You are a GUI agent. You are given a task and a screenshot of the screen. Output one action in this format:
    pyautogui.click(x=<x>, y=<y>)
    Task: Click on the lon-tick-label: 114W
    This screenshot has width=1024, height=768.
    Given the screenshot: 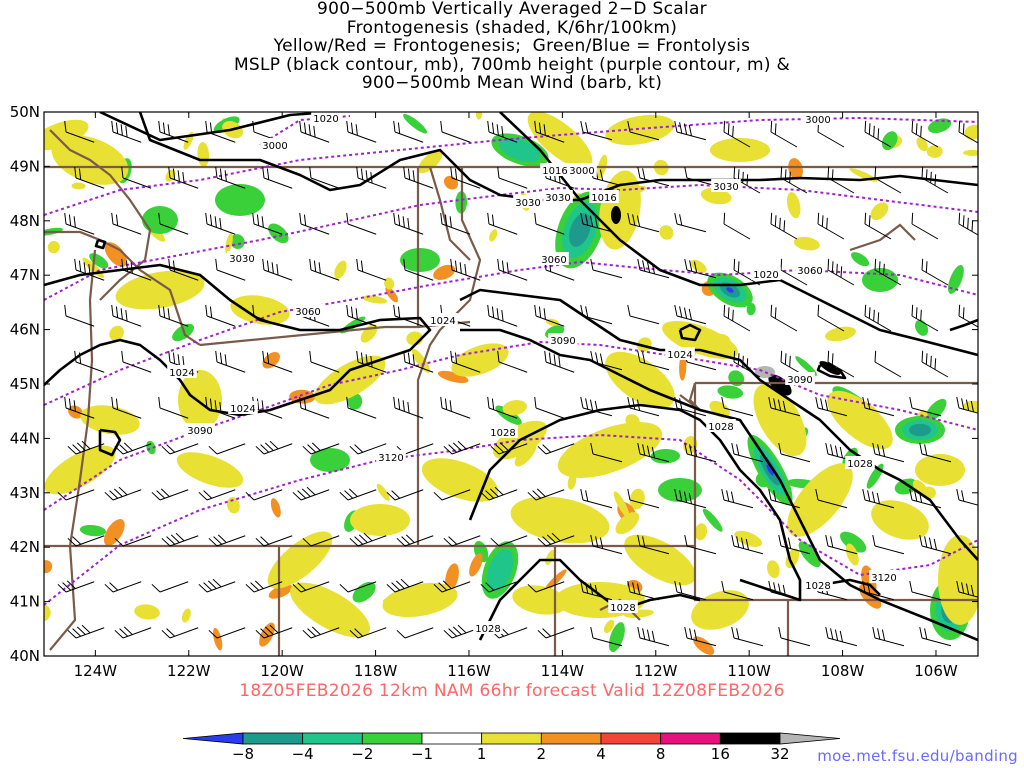 What is the action you would take?
    pyautogui.click(x=563, y=671)
    